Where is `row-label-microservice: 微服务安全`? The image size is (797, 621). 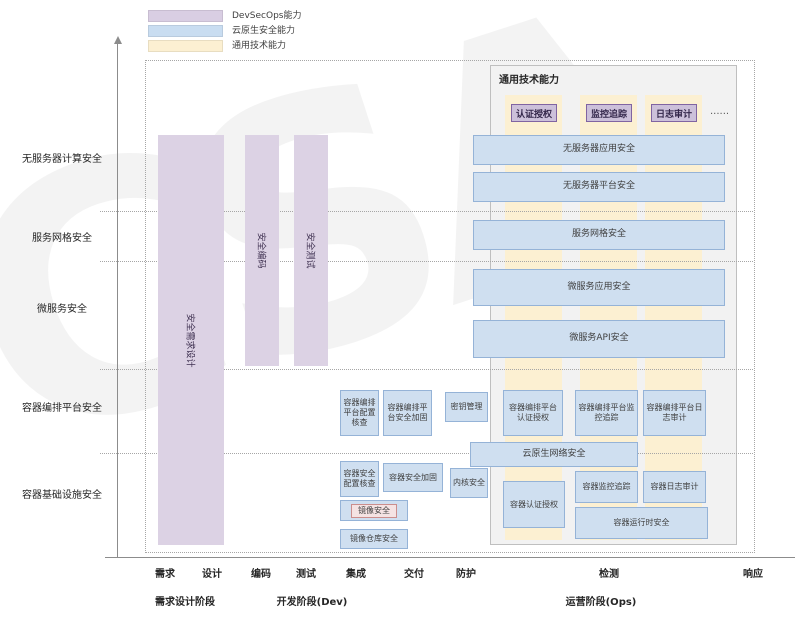
row-label-microservice: 微服务安全 is located at coordinates (62, 309).